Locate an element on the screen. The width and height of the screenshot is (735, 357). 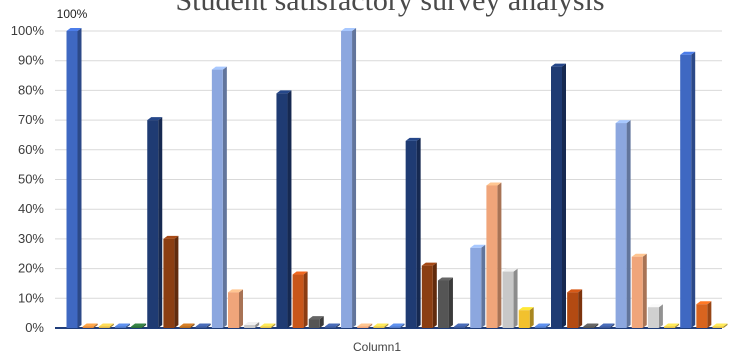
x-axis-label: Column1 is located at coordinates (377, 347).